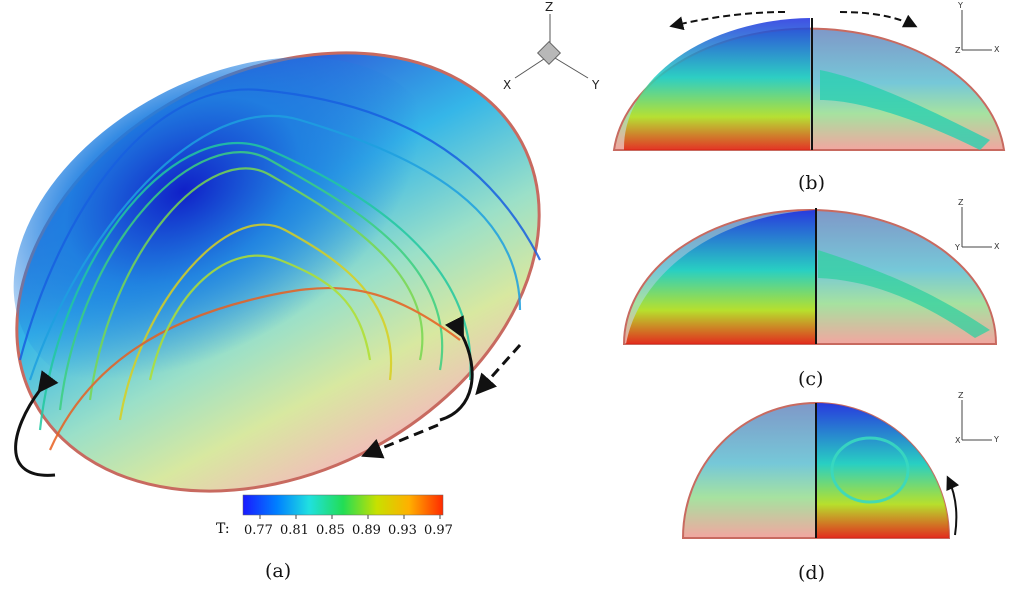 This screenshot has height=590, width=1009. I want to click on axis-label-y: Y, so click(595, 85).